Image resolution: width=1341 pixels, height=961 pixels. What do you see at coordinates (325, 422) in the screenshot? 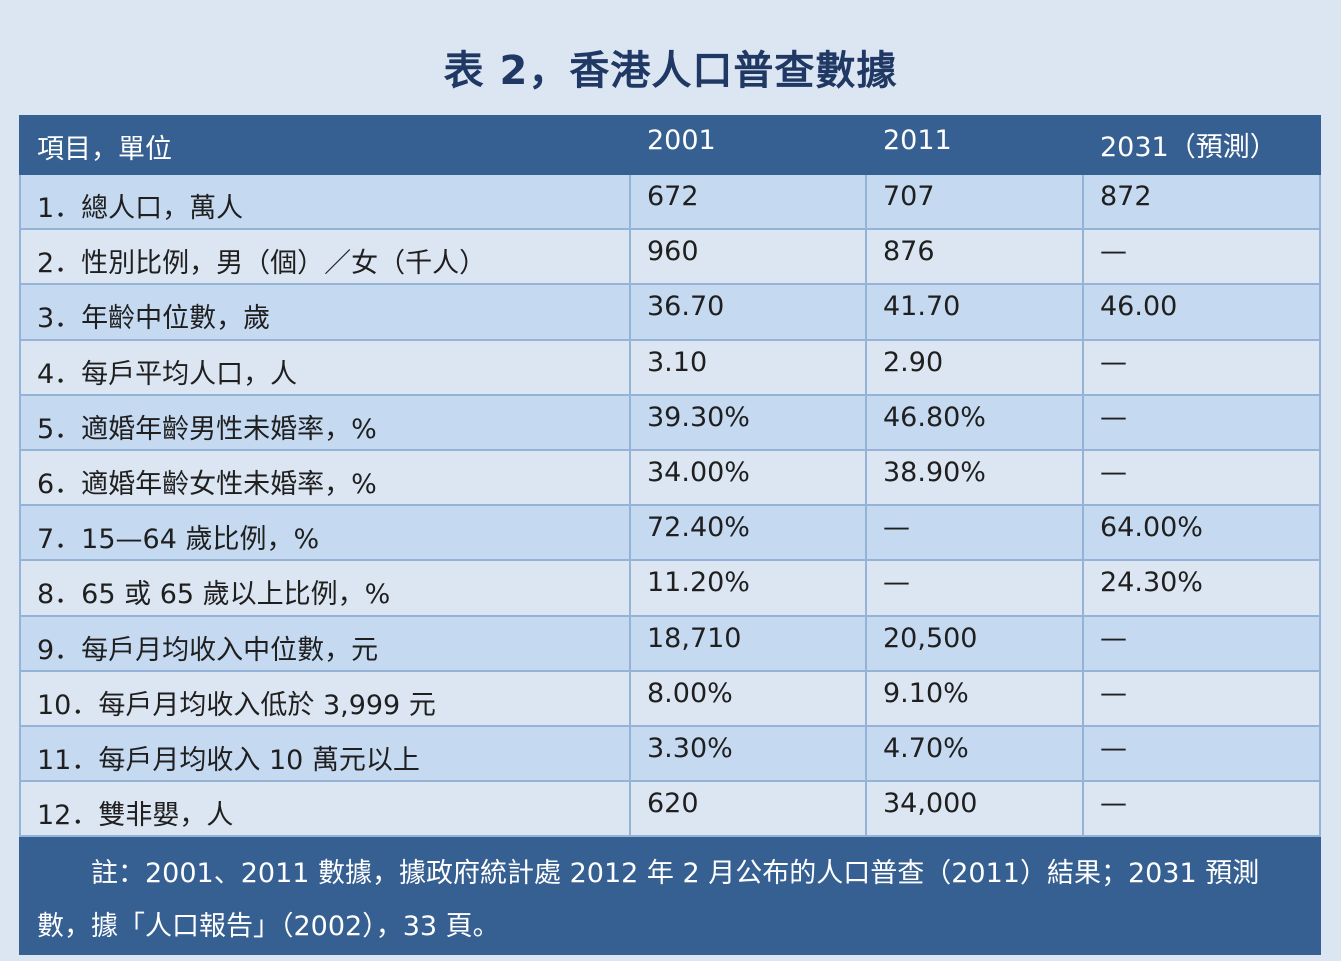
I see `row-label: 5．適婚年齡男性未婚率，%` at bounding box center [325, 422].